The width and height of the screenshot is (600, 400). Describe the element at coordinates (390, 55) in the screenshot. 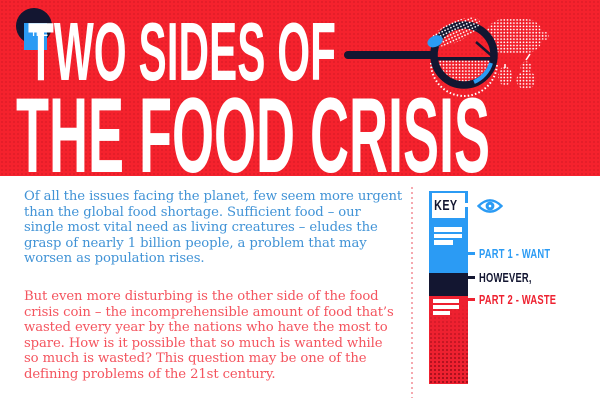

I see `magnifier-handle` at that location.